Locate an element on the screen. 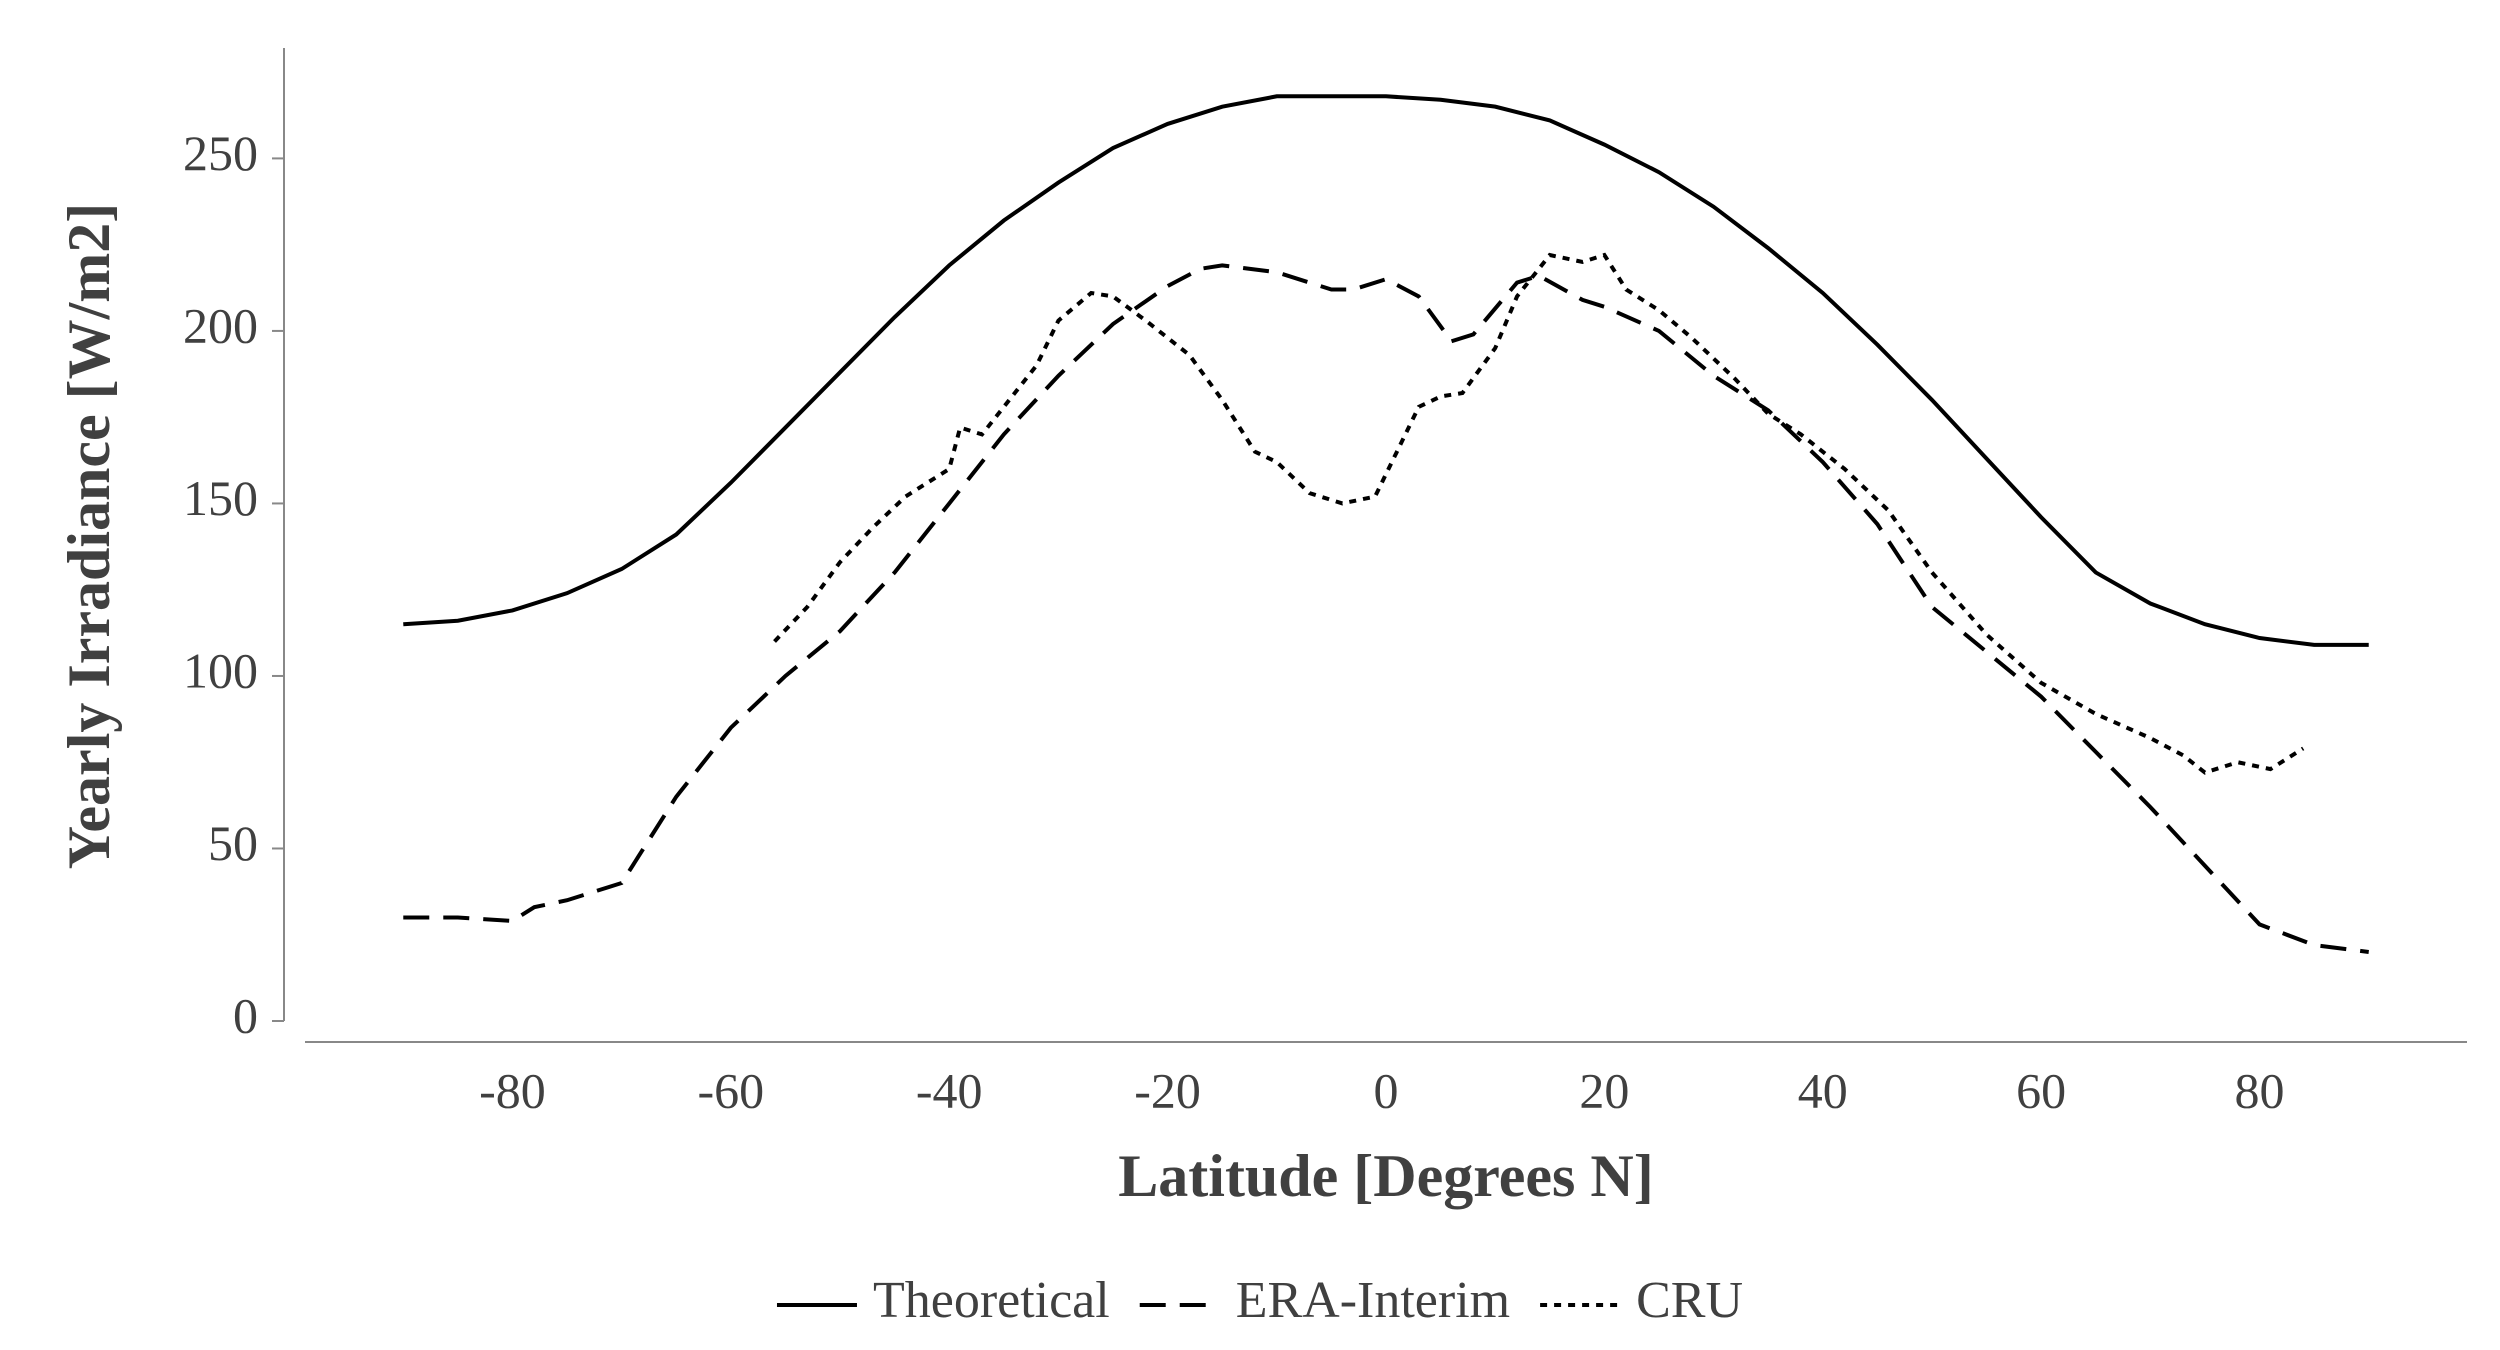 The width and height of the screenshot is (2500, 1350). x-tick-label: 80 is located at coordinates (2260, 1090).